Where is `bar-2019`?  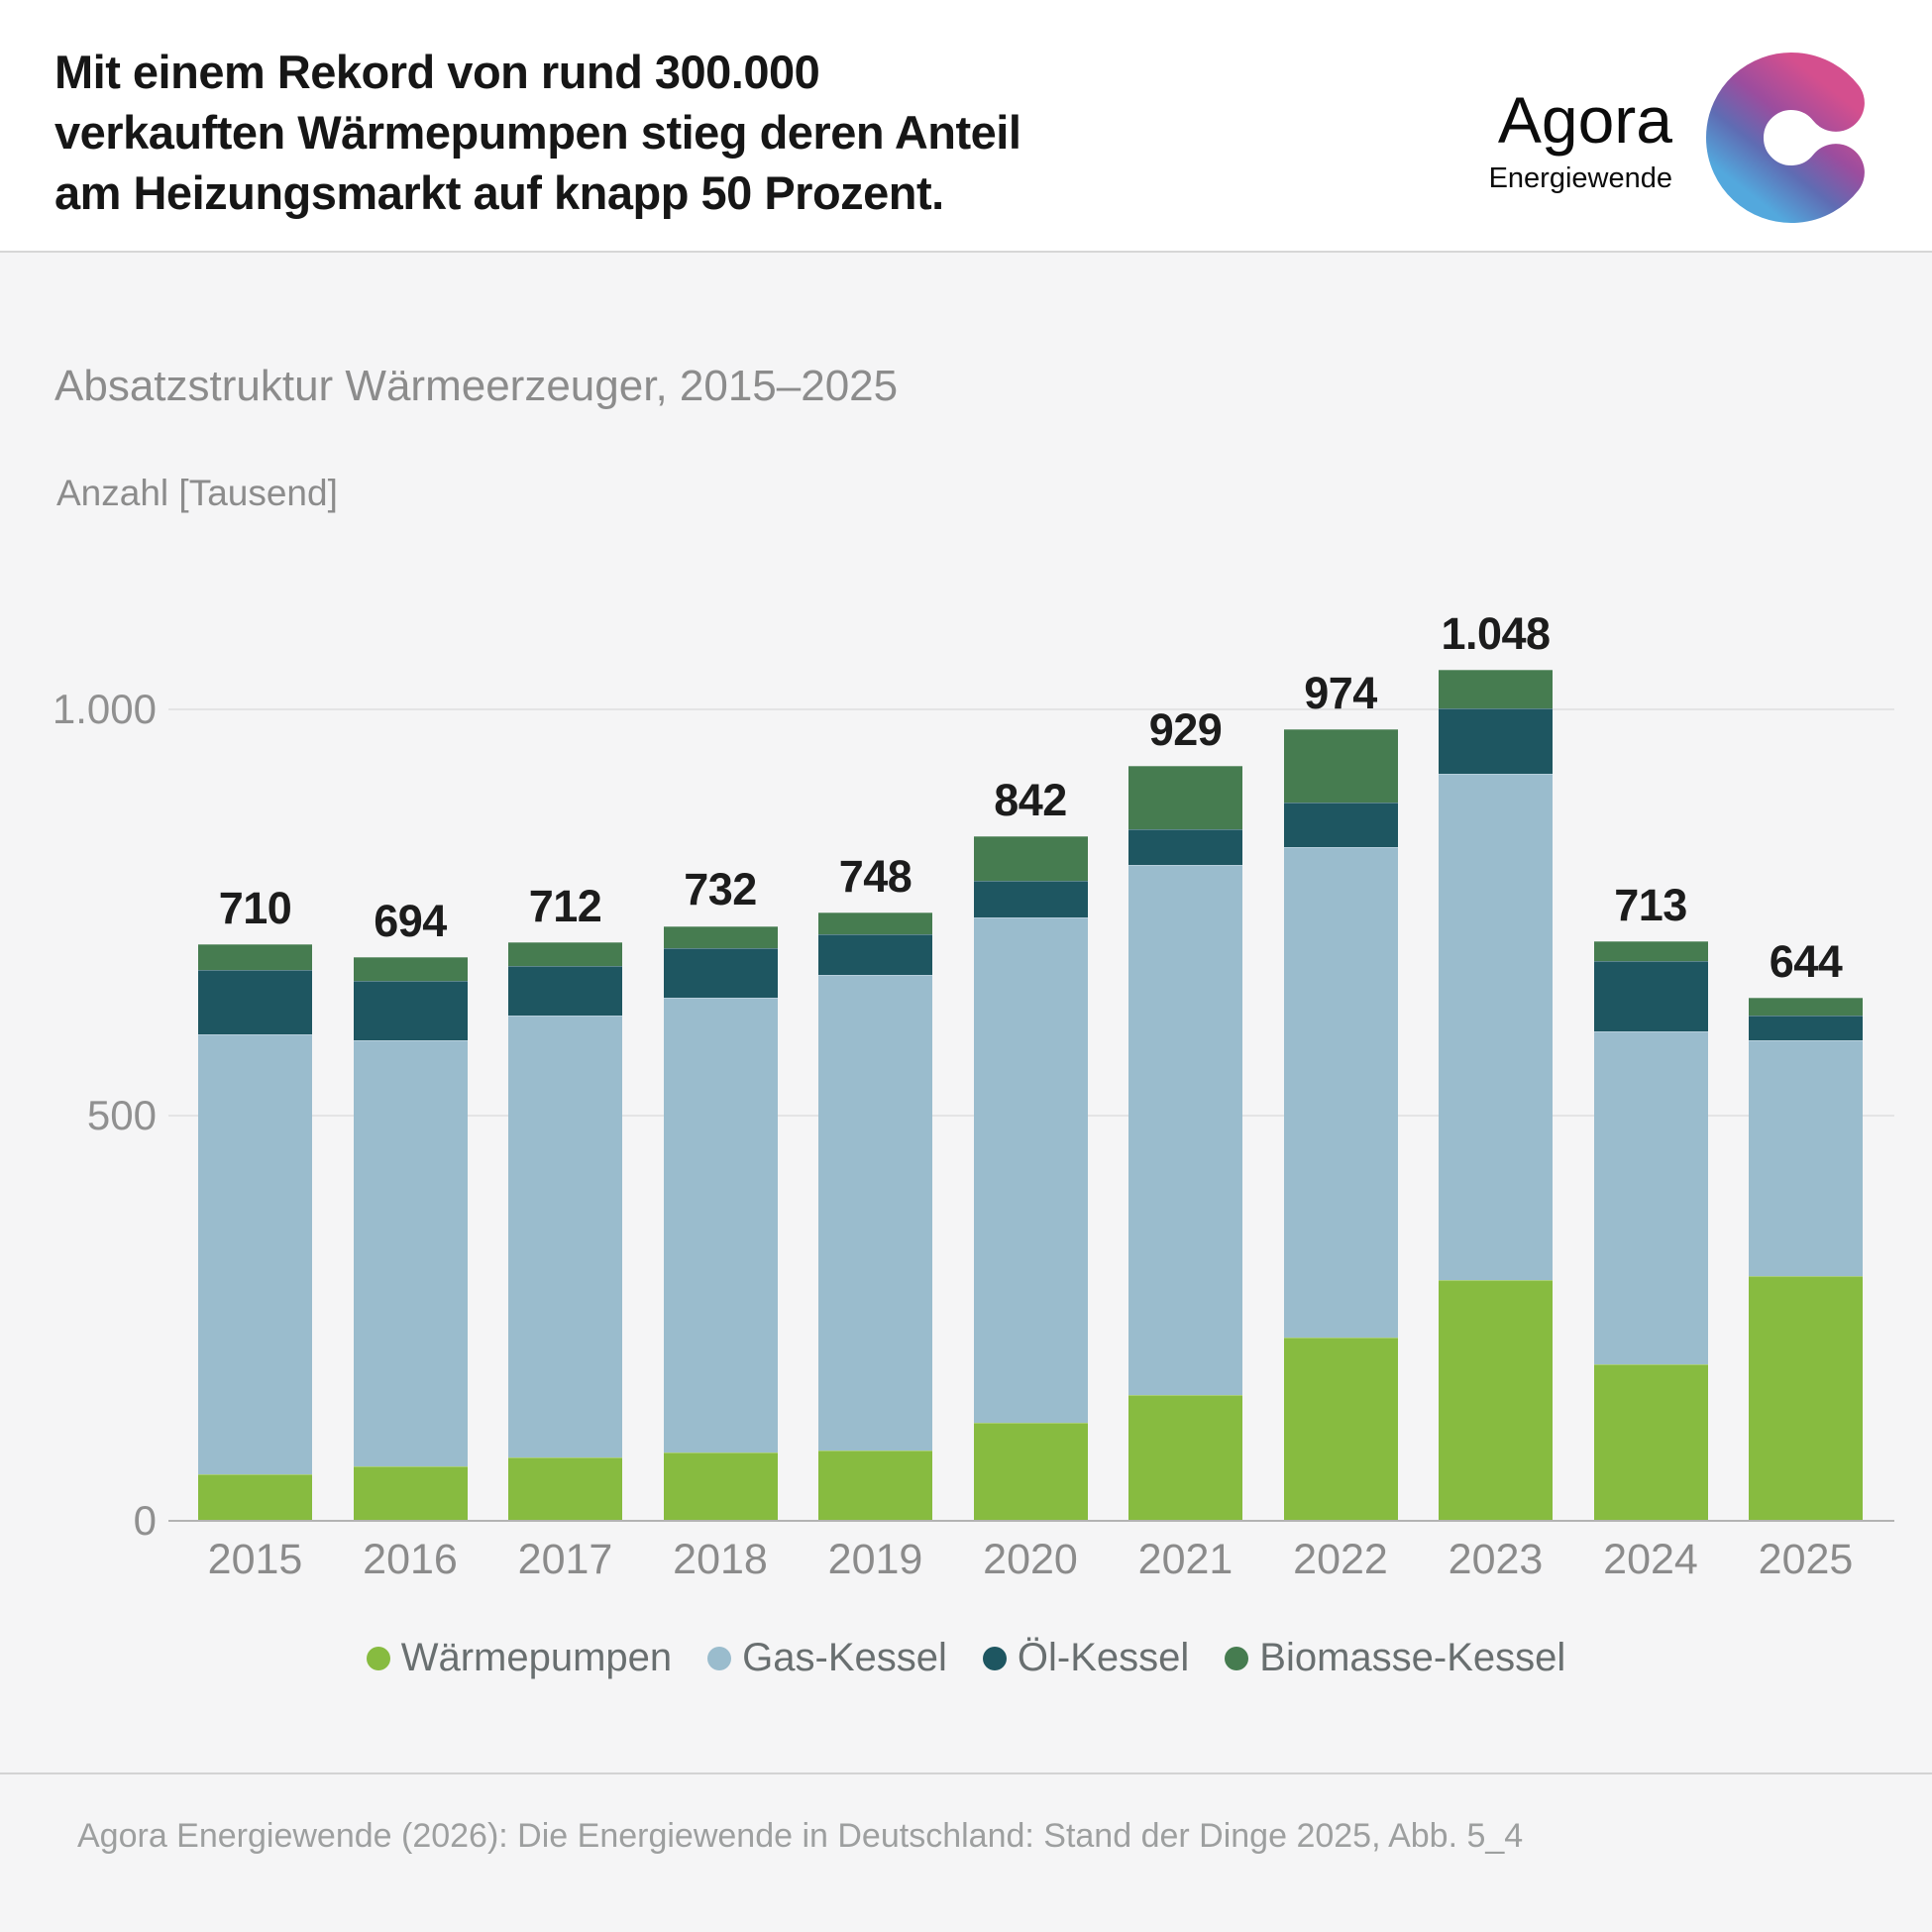 bar-2019 is located at coordinates (875, 1216).